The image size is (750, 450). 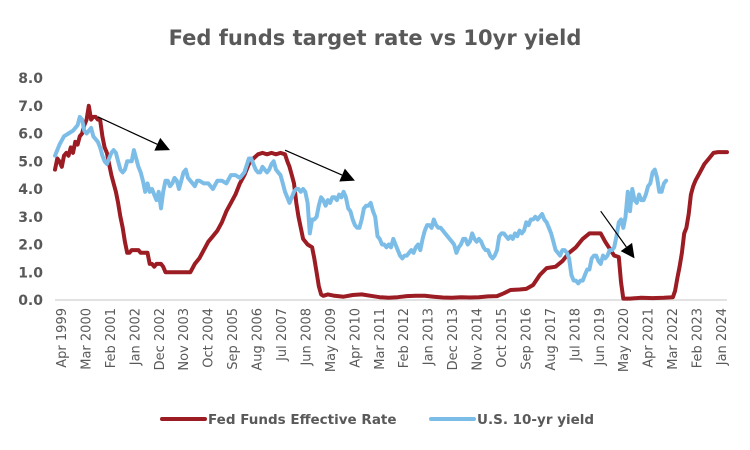 What do you see at coordinates (698, 338) in the screenshot?
I see `x-tick-label: Feb 2023` at bounding box center [698, 338].